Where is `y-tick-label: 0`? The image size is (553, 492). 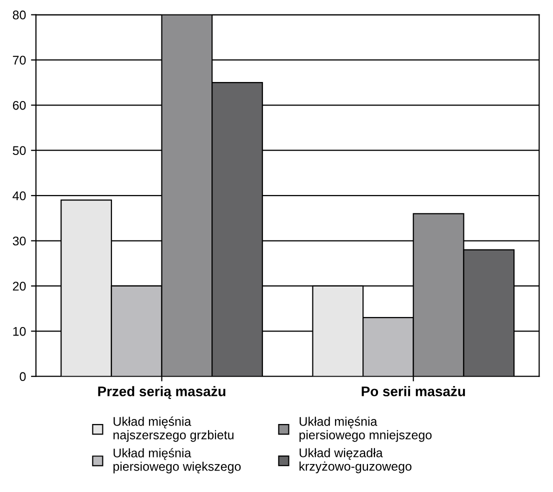
y-tick-label: 0 is located at coordinates (23, 377).